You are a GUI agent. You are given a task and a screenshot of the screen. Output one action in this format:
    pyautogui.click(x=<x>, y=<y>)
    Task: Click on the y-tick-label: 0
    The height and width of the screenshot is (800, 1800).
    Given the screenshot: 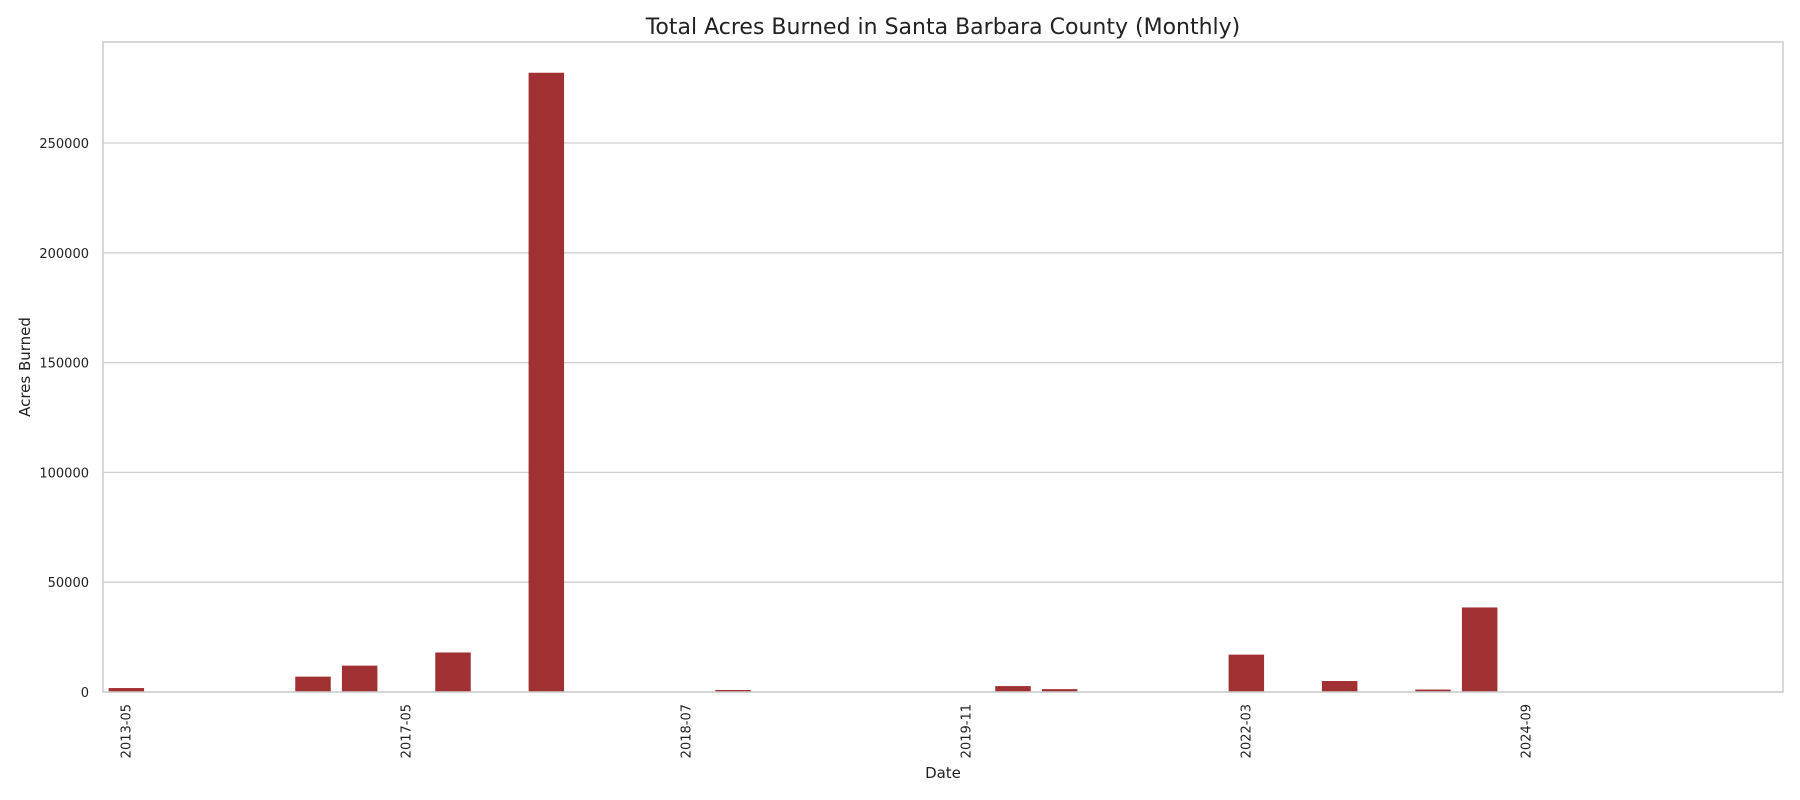 What is the action you would take?
    pyautogui.click(x=85, y=693)
    